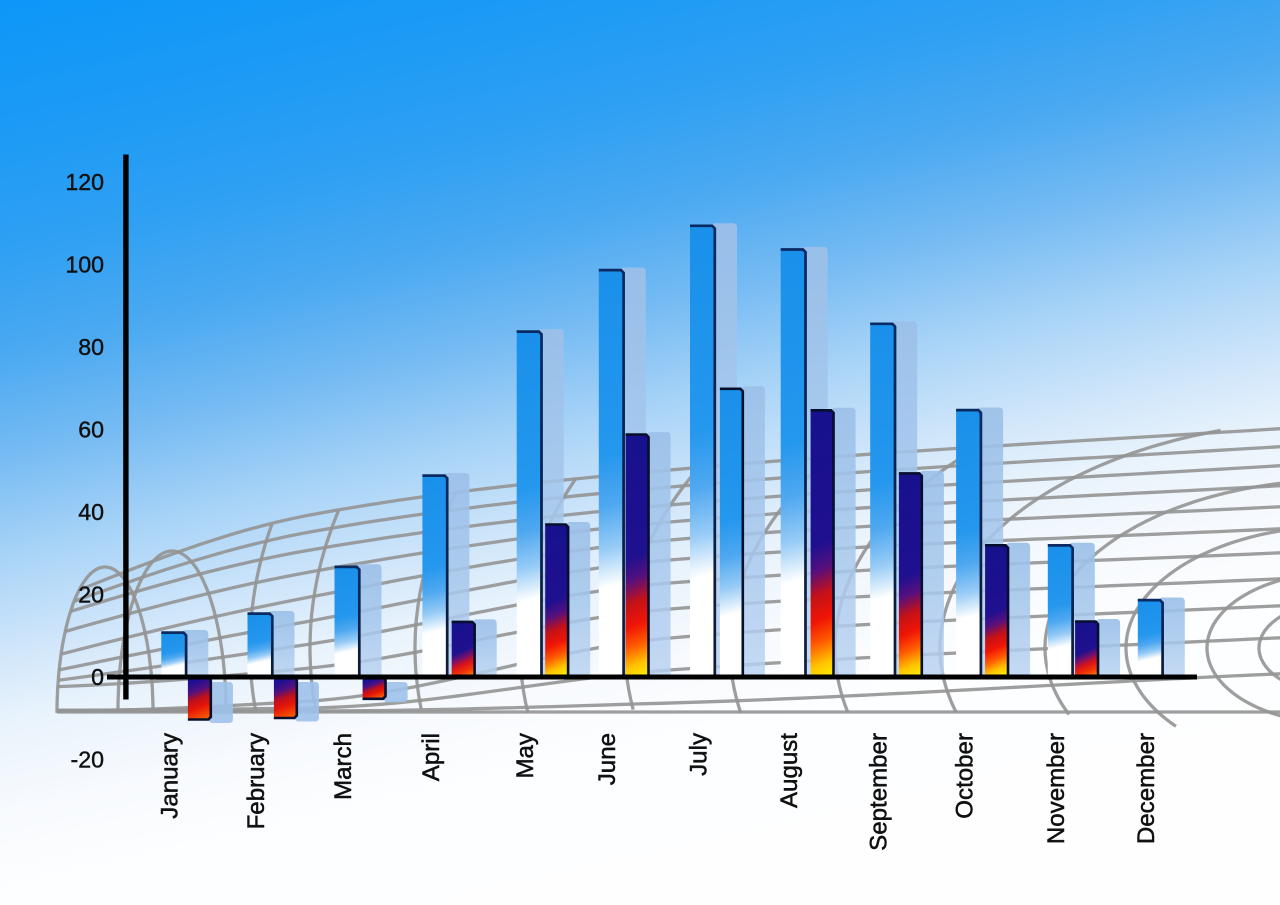 The width and height of the screenshot is (1280, 905). I want to click on svg-text: 60, so click(91, 430).